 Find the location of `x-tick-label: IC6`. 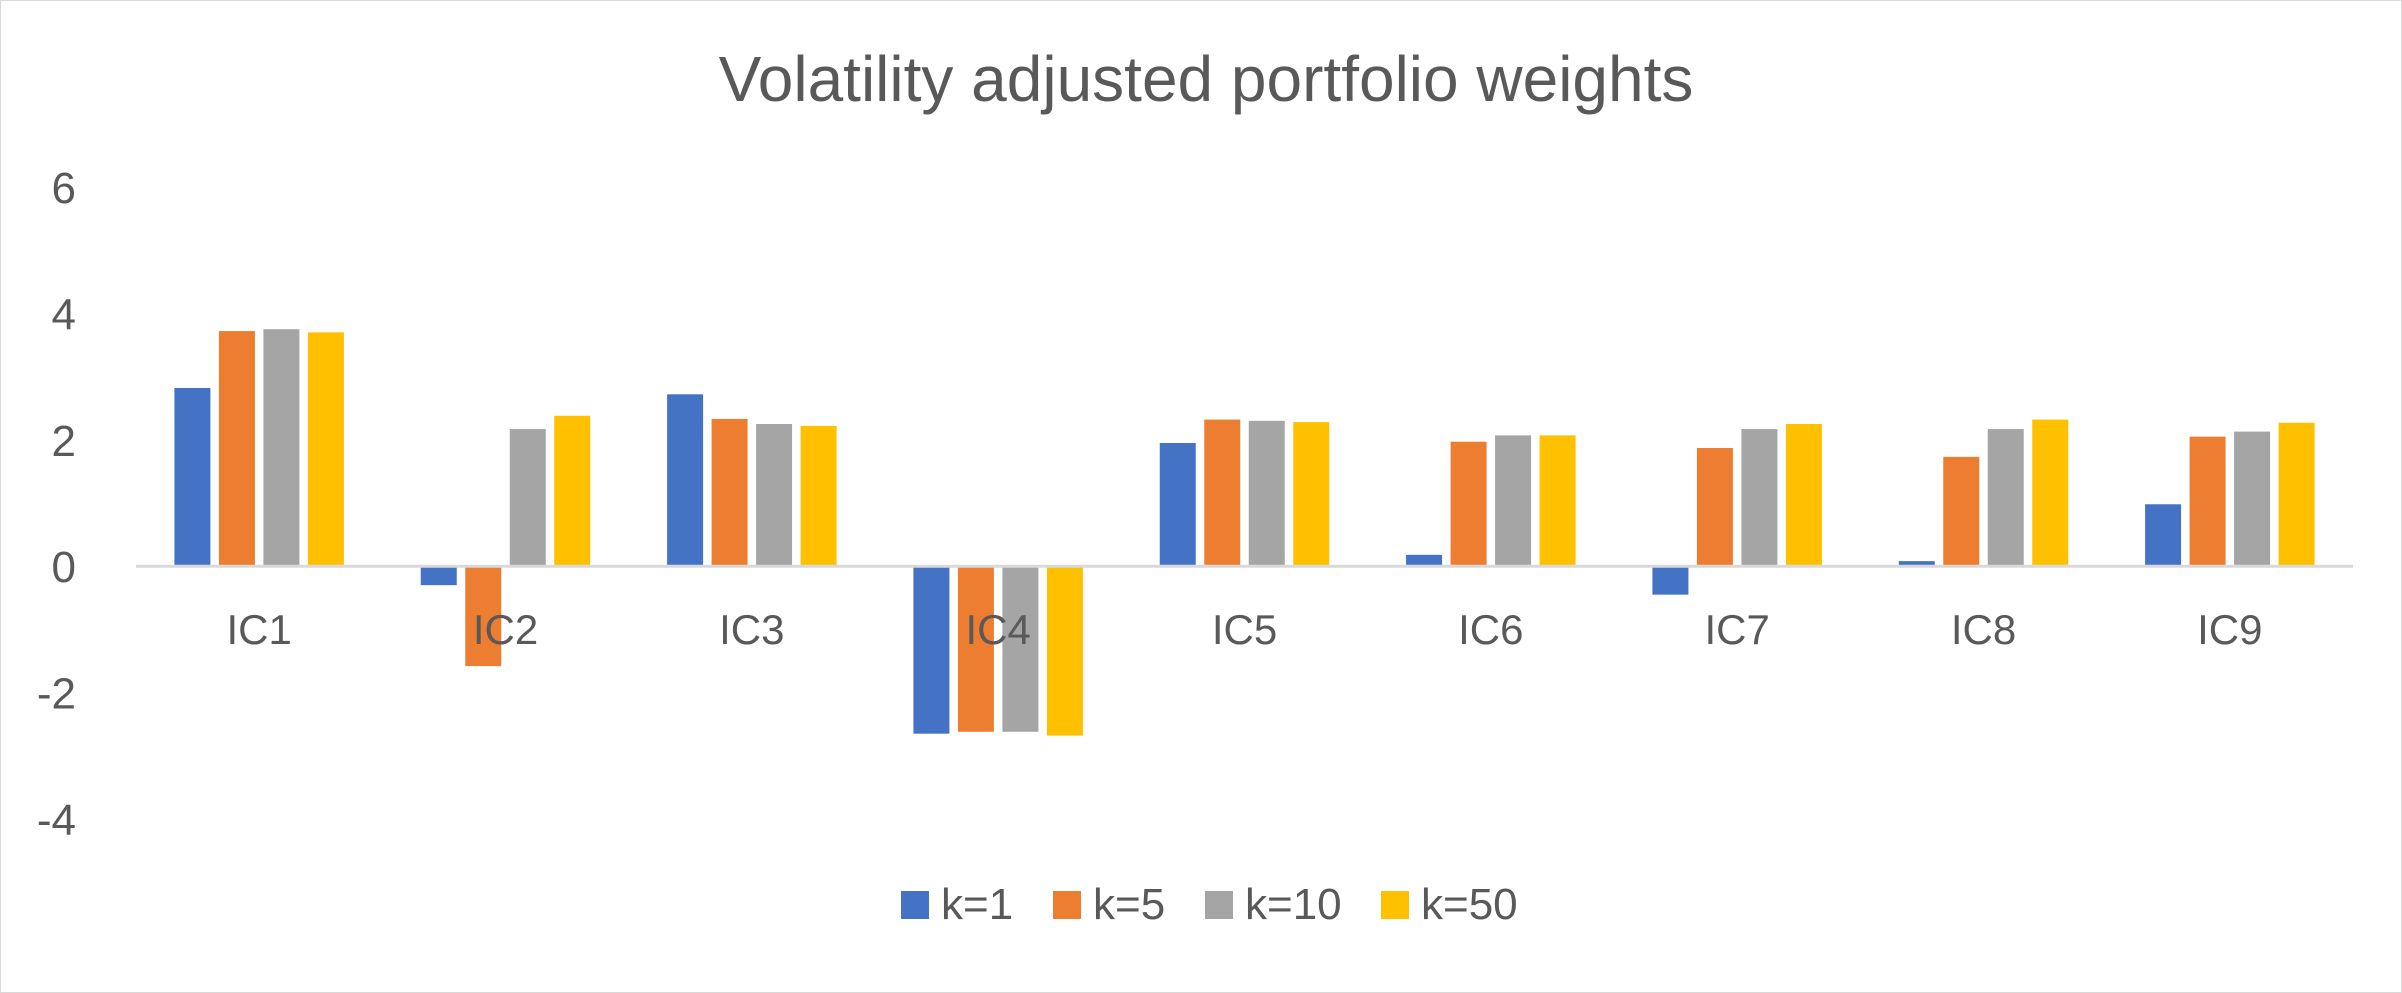

x-tick-label: IC6 is located at coordinates (1490, 629).